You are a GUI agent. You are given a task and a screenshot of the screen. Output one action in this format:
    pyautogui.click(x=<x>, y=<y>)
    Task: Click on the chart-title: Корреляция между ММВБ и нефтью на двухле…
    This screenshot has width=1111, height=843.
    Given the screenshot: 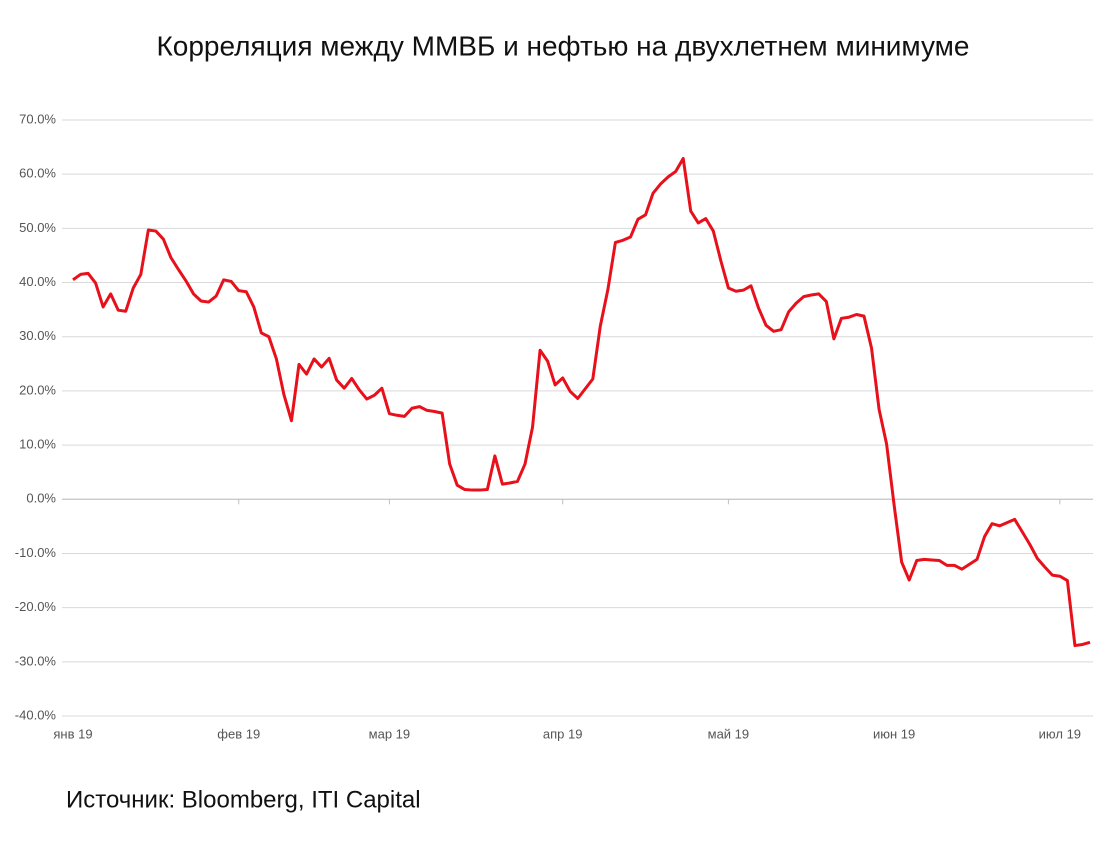 What is the action you would take?
    pyautogui.click(x=562, y=45)
    